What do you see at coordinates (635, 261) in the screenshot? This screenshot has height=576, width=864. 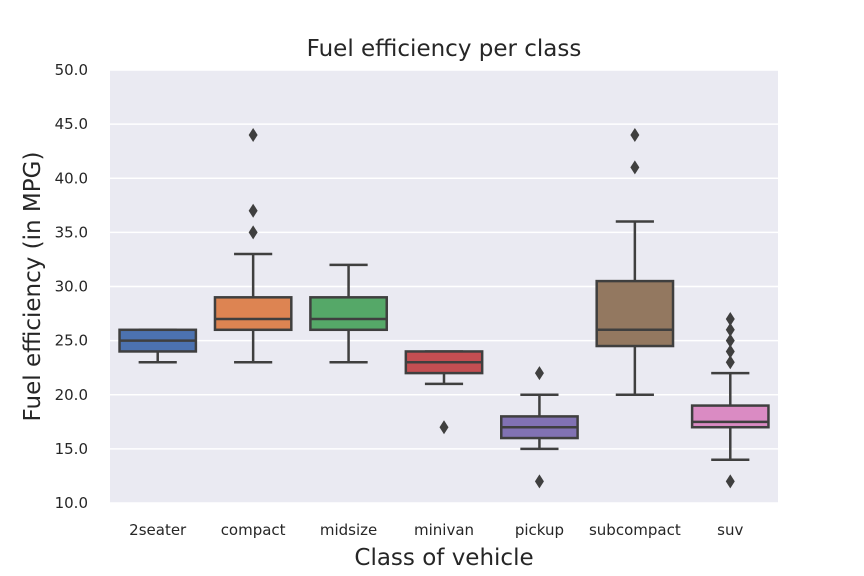 I see `box-subcompact` at bounding box center [635, 261].